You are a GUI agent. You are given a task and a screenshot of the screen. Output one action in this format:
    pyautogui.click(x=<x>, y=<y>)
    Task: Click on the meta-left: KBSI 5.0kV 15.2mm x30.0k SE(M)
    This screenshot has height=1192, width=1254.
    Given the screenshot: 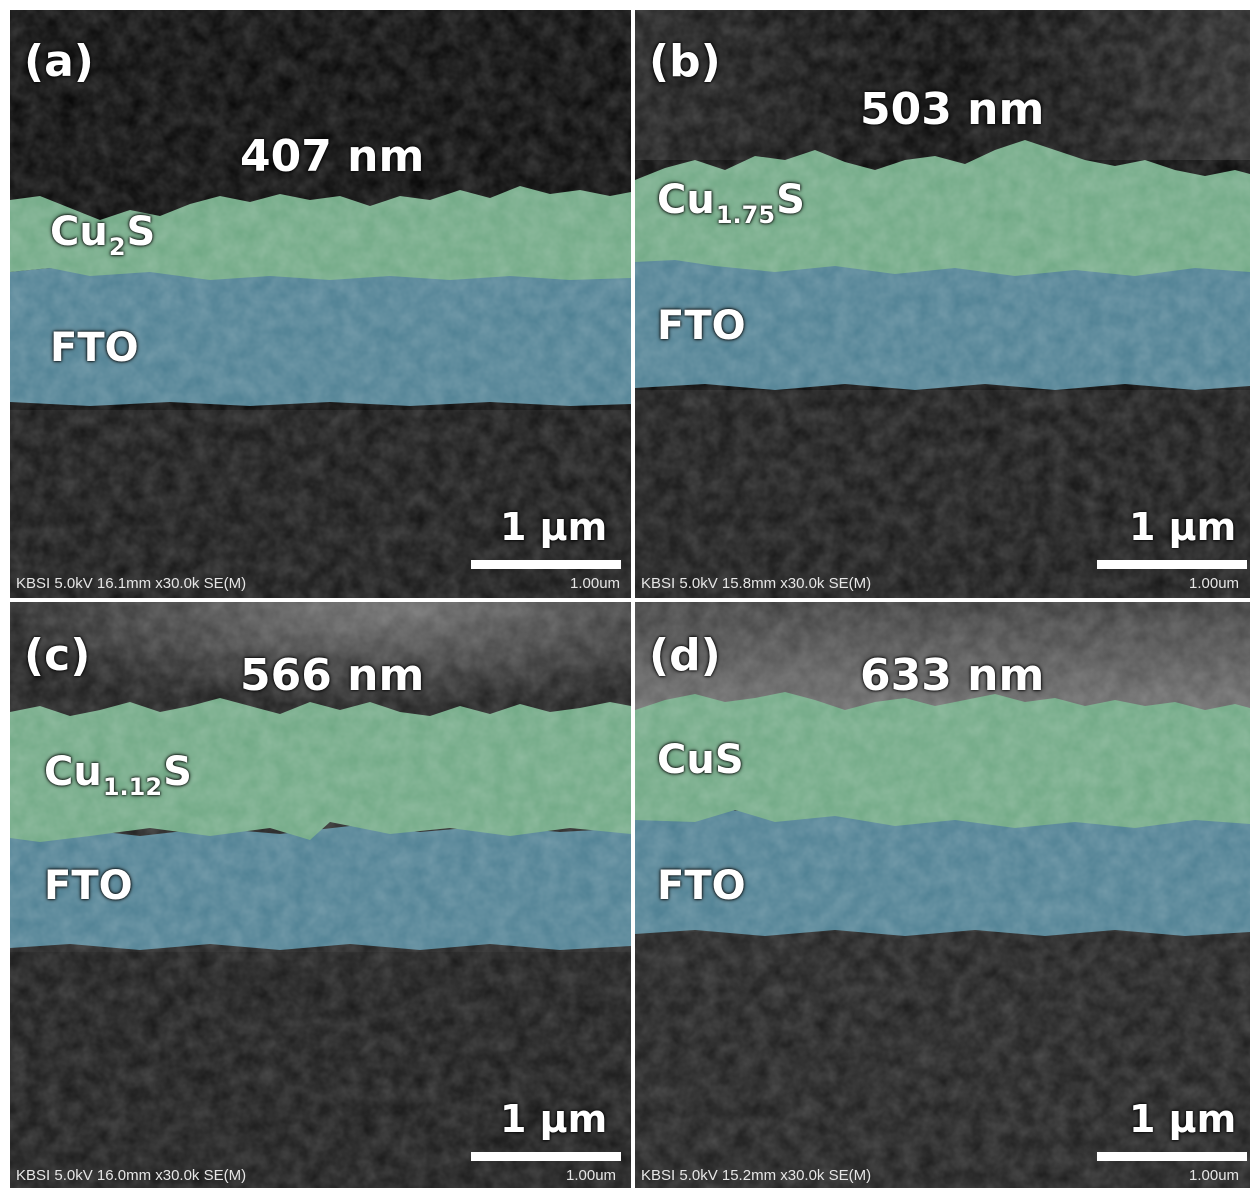 What is the action you would take?
    pyautogui.click(x=756, y=1175)
    